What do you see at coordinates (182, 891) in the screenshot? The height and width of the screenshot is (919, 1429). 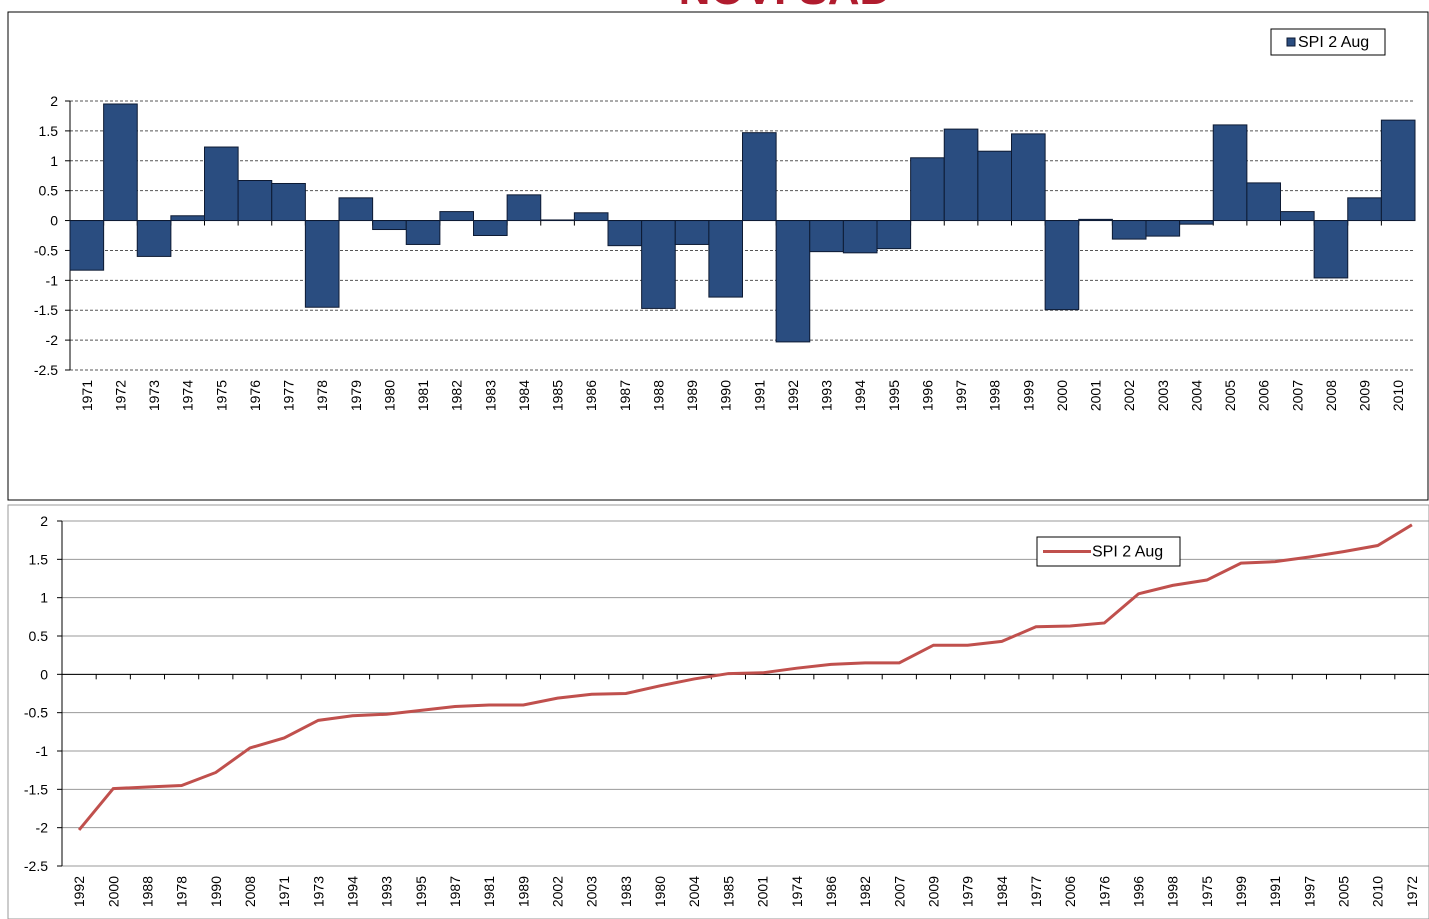 I see `x-tick-label: 1978` at bounding box center [182, 891].